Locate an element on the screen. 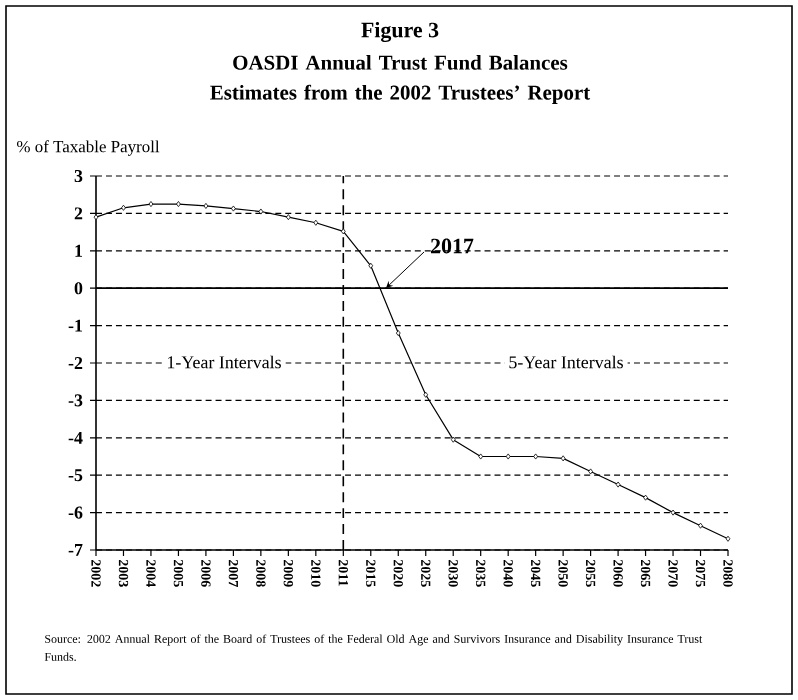 This screenshot has height=700, width=798. annotation: 5-Year Intervals is located at coordinates (566, 362).